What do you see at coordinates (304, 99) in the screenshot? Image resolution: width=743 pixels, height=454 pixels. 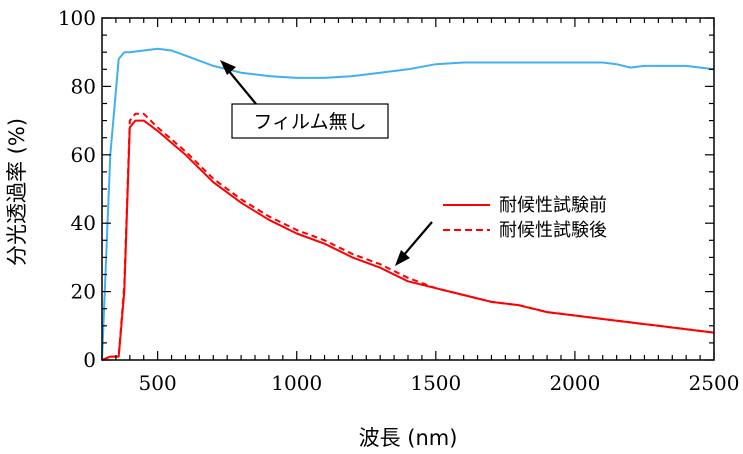 I see `annotation-film-none: フィルム無し` at bounding box center [304, 99].